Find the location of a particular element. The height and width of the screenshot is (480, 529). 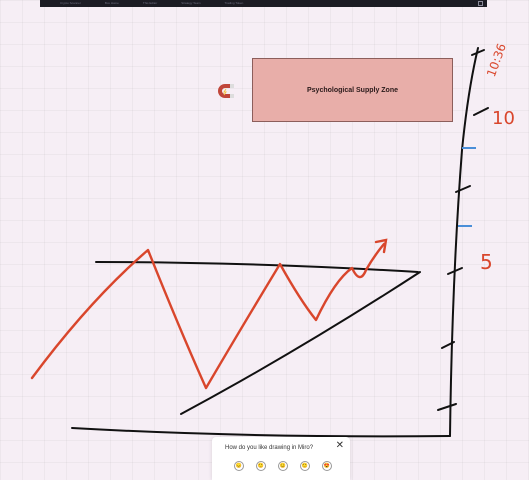

bookmark-item: Box Home is located at coordinates (111, 3).